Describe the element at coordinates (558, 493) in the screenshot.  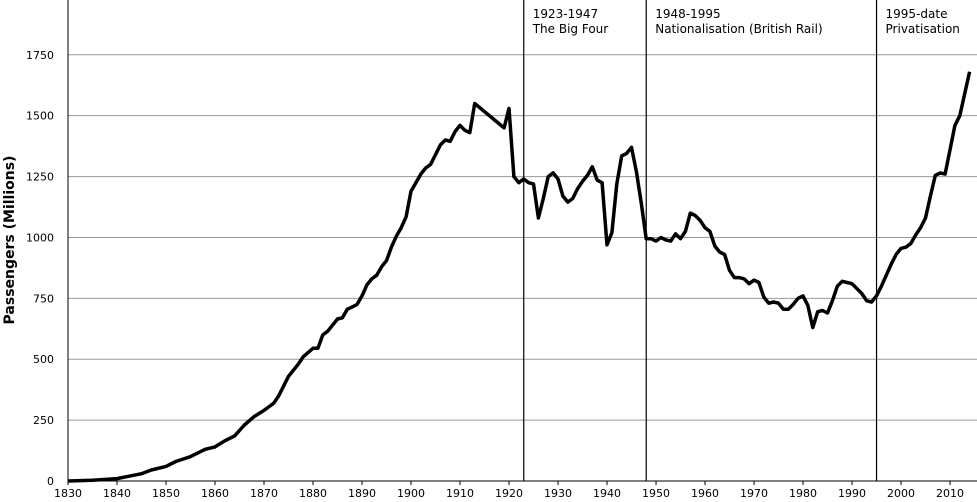
I see `x-tick-label: 1930` at that location.